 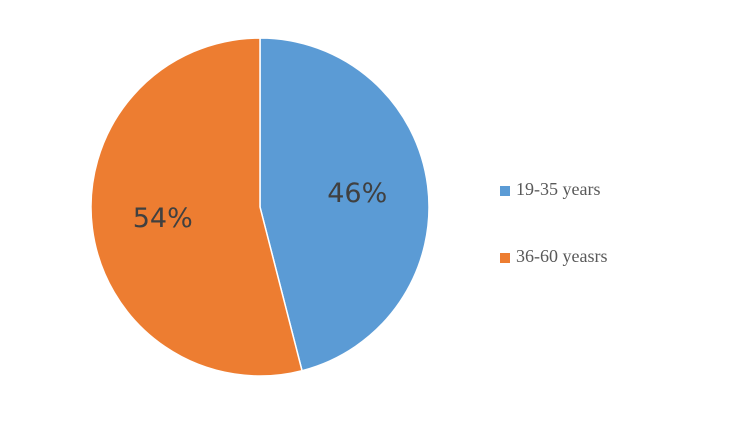 I want to click on legend-label: 36-60 yeasrs, so click(x=561, y=256).